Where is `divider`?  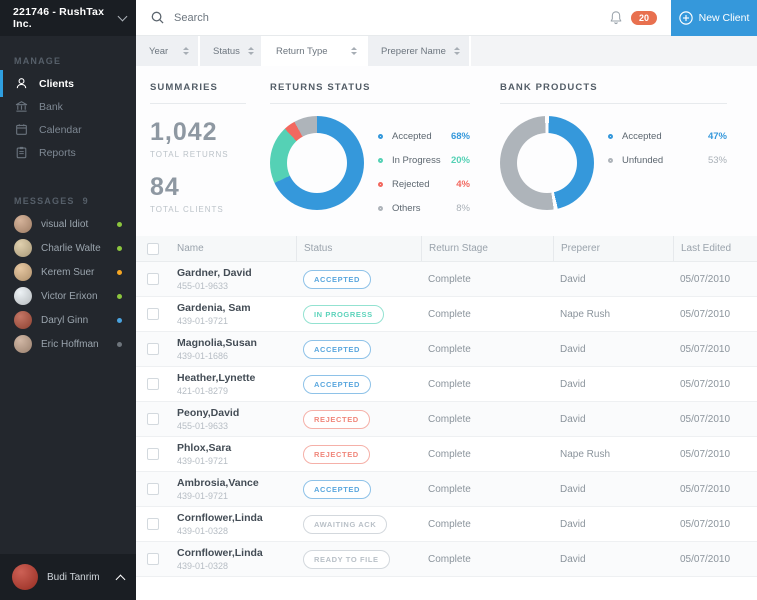
divider is located at coordinates (370, 103).